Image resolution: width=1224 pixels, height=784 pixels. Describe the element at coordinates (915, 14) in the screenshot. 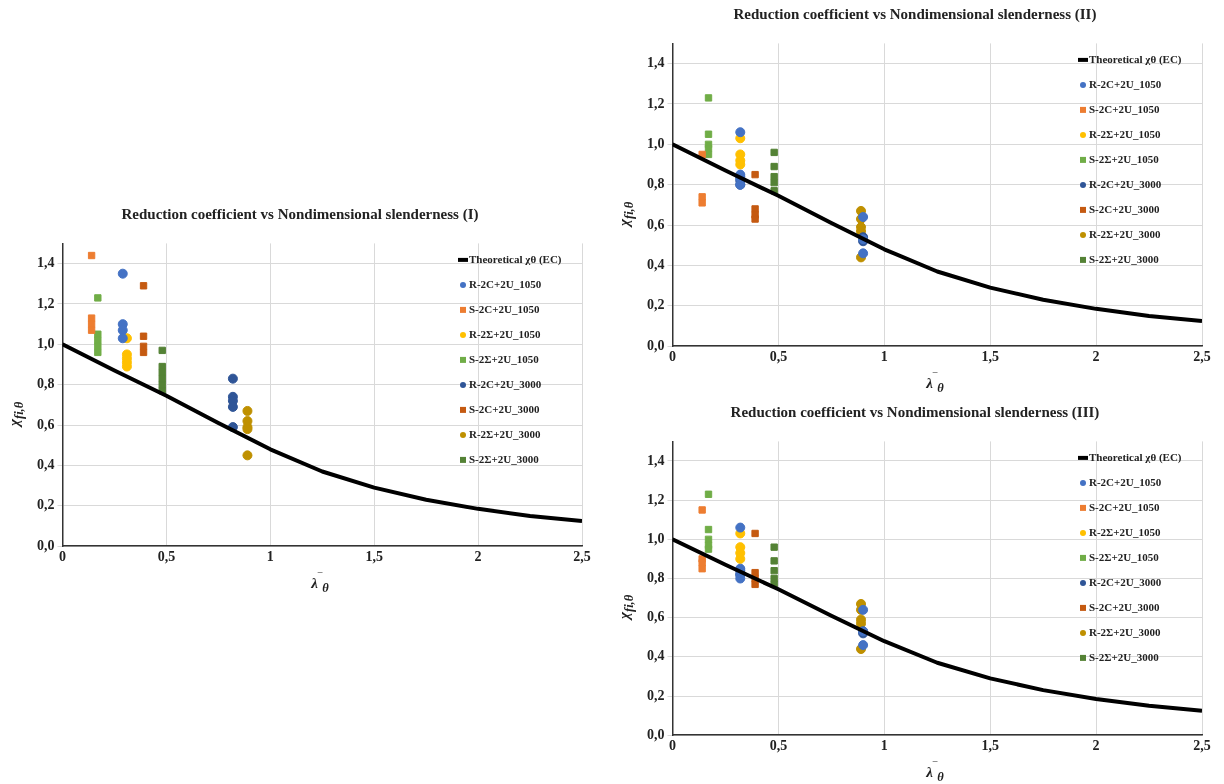

I see `chart-title: Reduction coefficient vs Nondimensional slenderness (II)` at that location.